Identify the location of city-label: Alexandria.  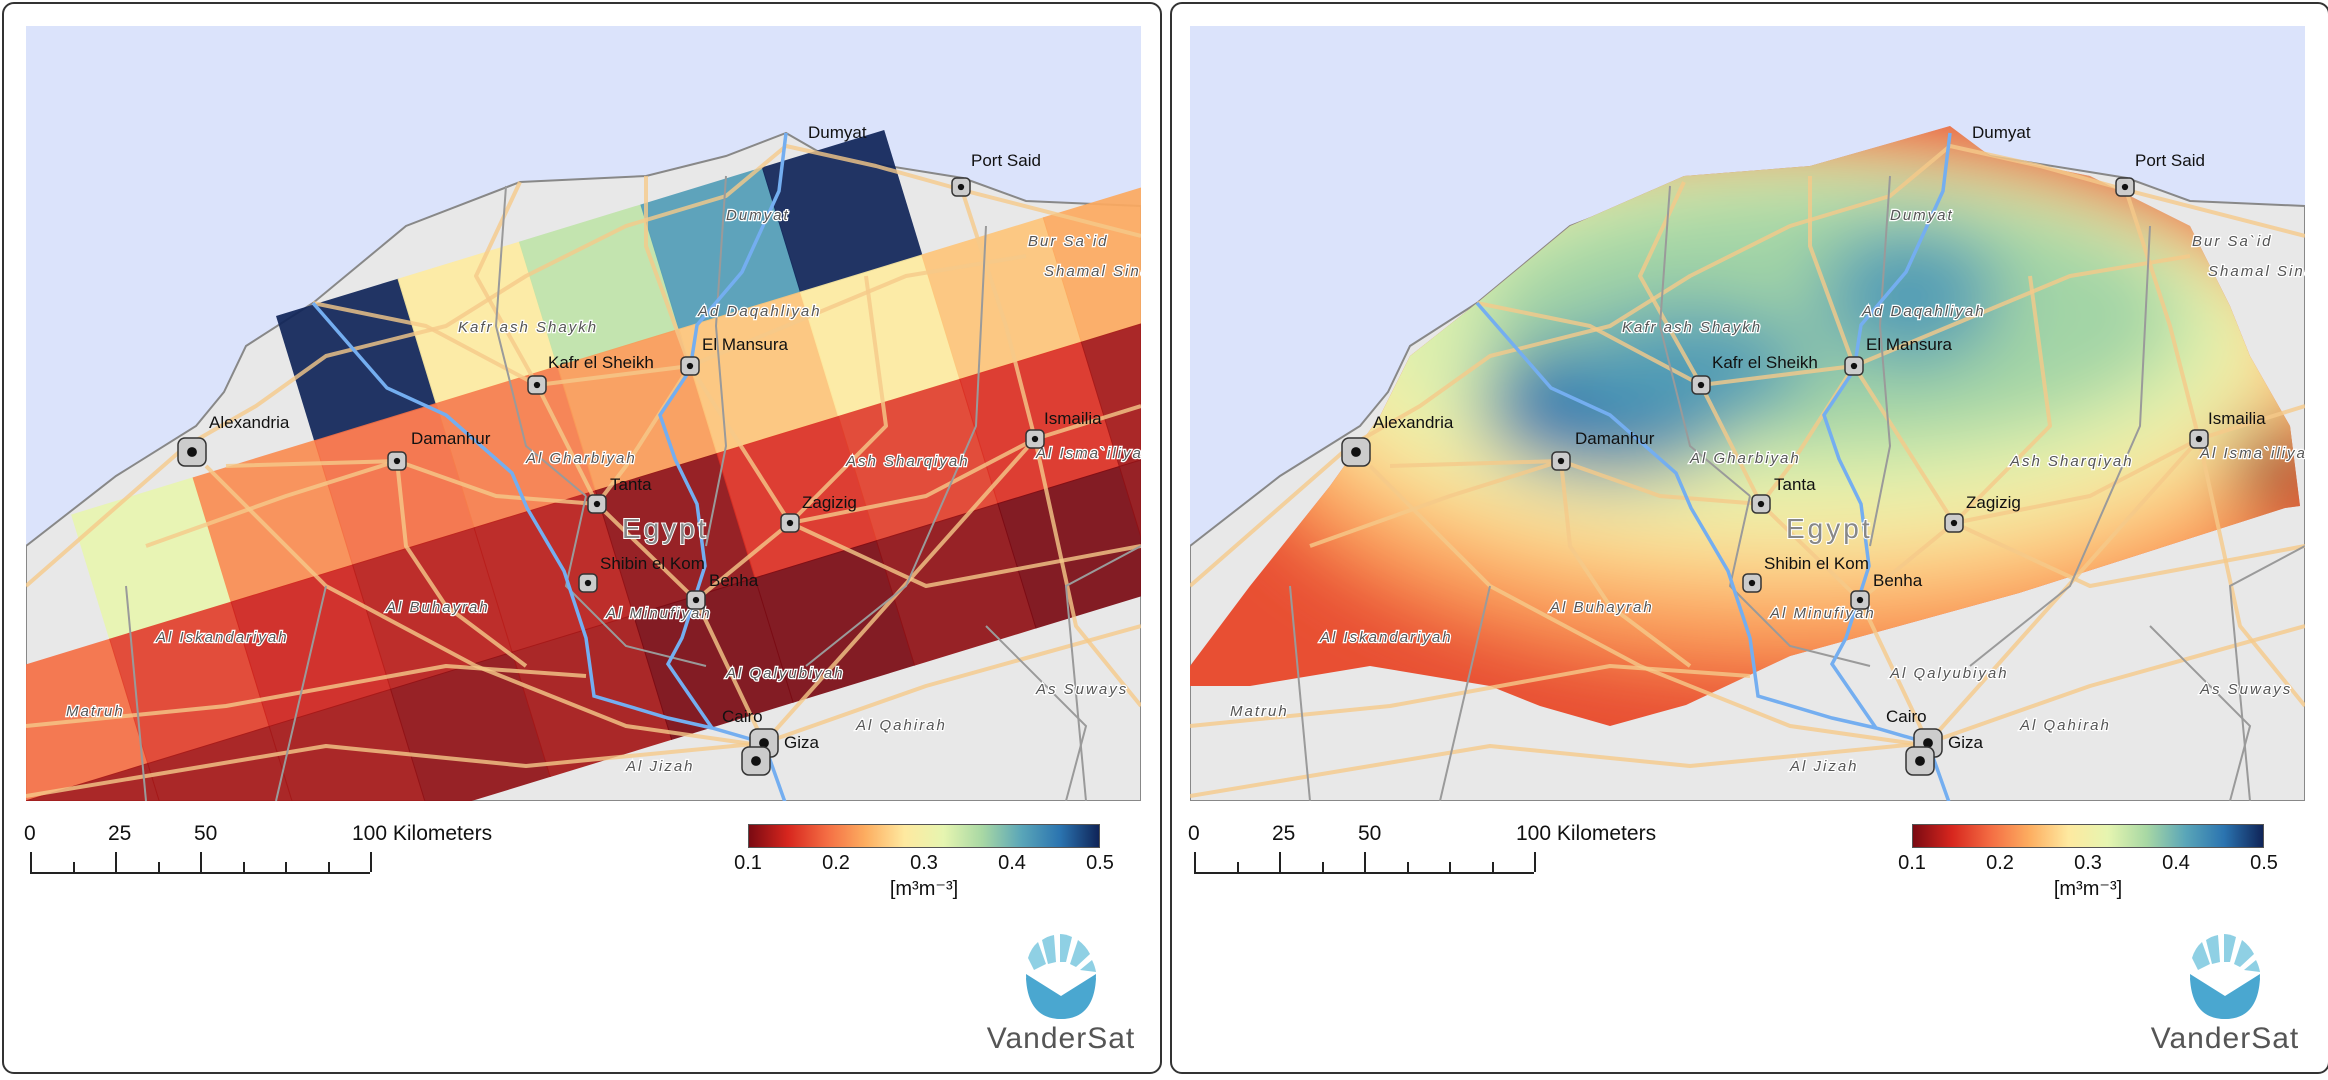
(1413, 422).